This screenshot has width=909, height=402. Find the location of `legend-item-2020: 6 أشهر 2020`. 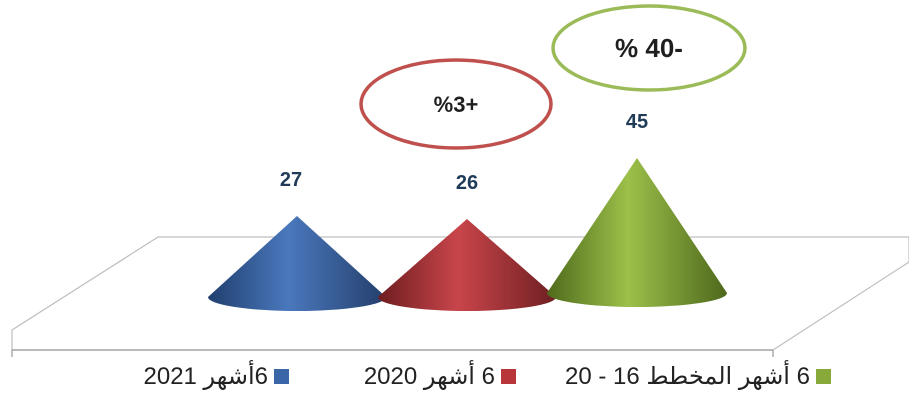

legend-item-2020: 6 أشهر 2020 is located at coordinates (440, 376).